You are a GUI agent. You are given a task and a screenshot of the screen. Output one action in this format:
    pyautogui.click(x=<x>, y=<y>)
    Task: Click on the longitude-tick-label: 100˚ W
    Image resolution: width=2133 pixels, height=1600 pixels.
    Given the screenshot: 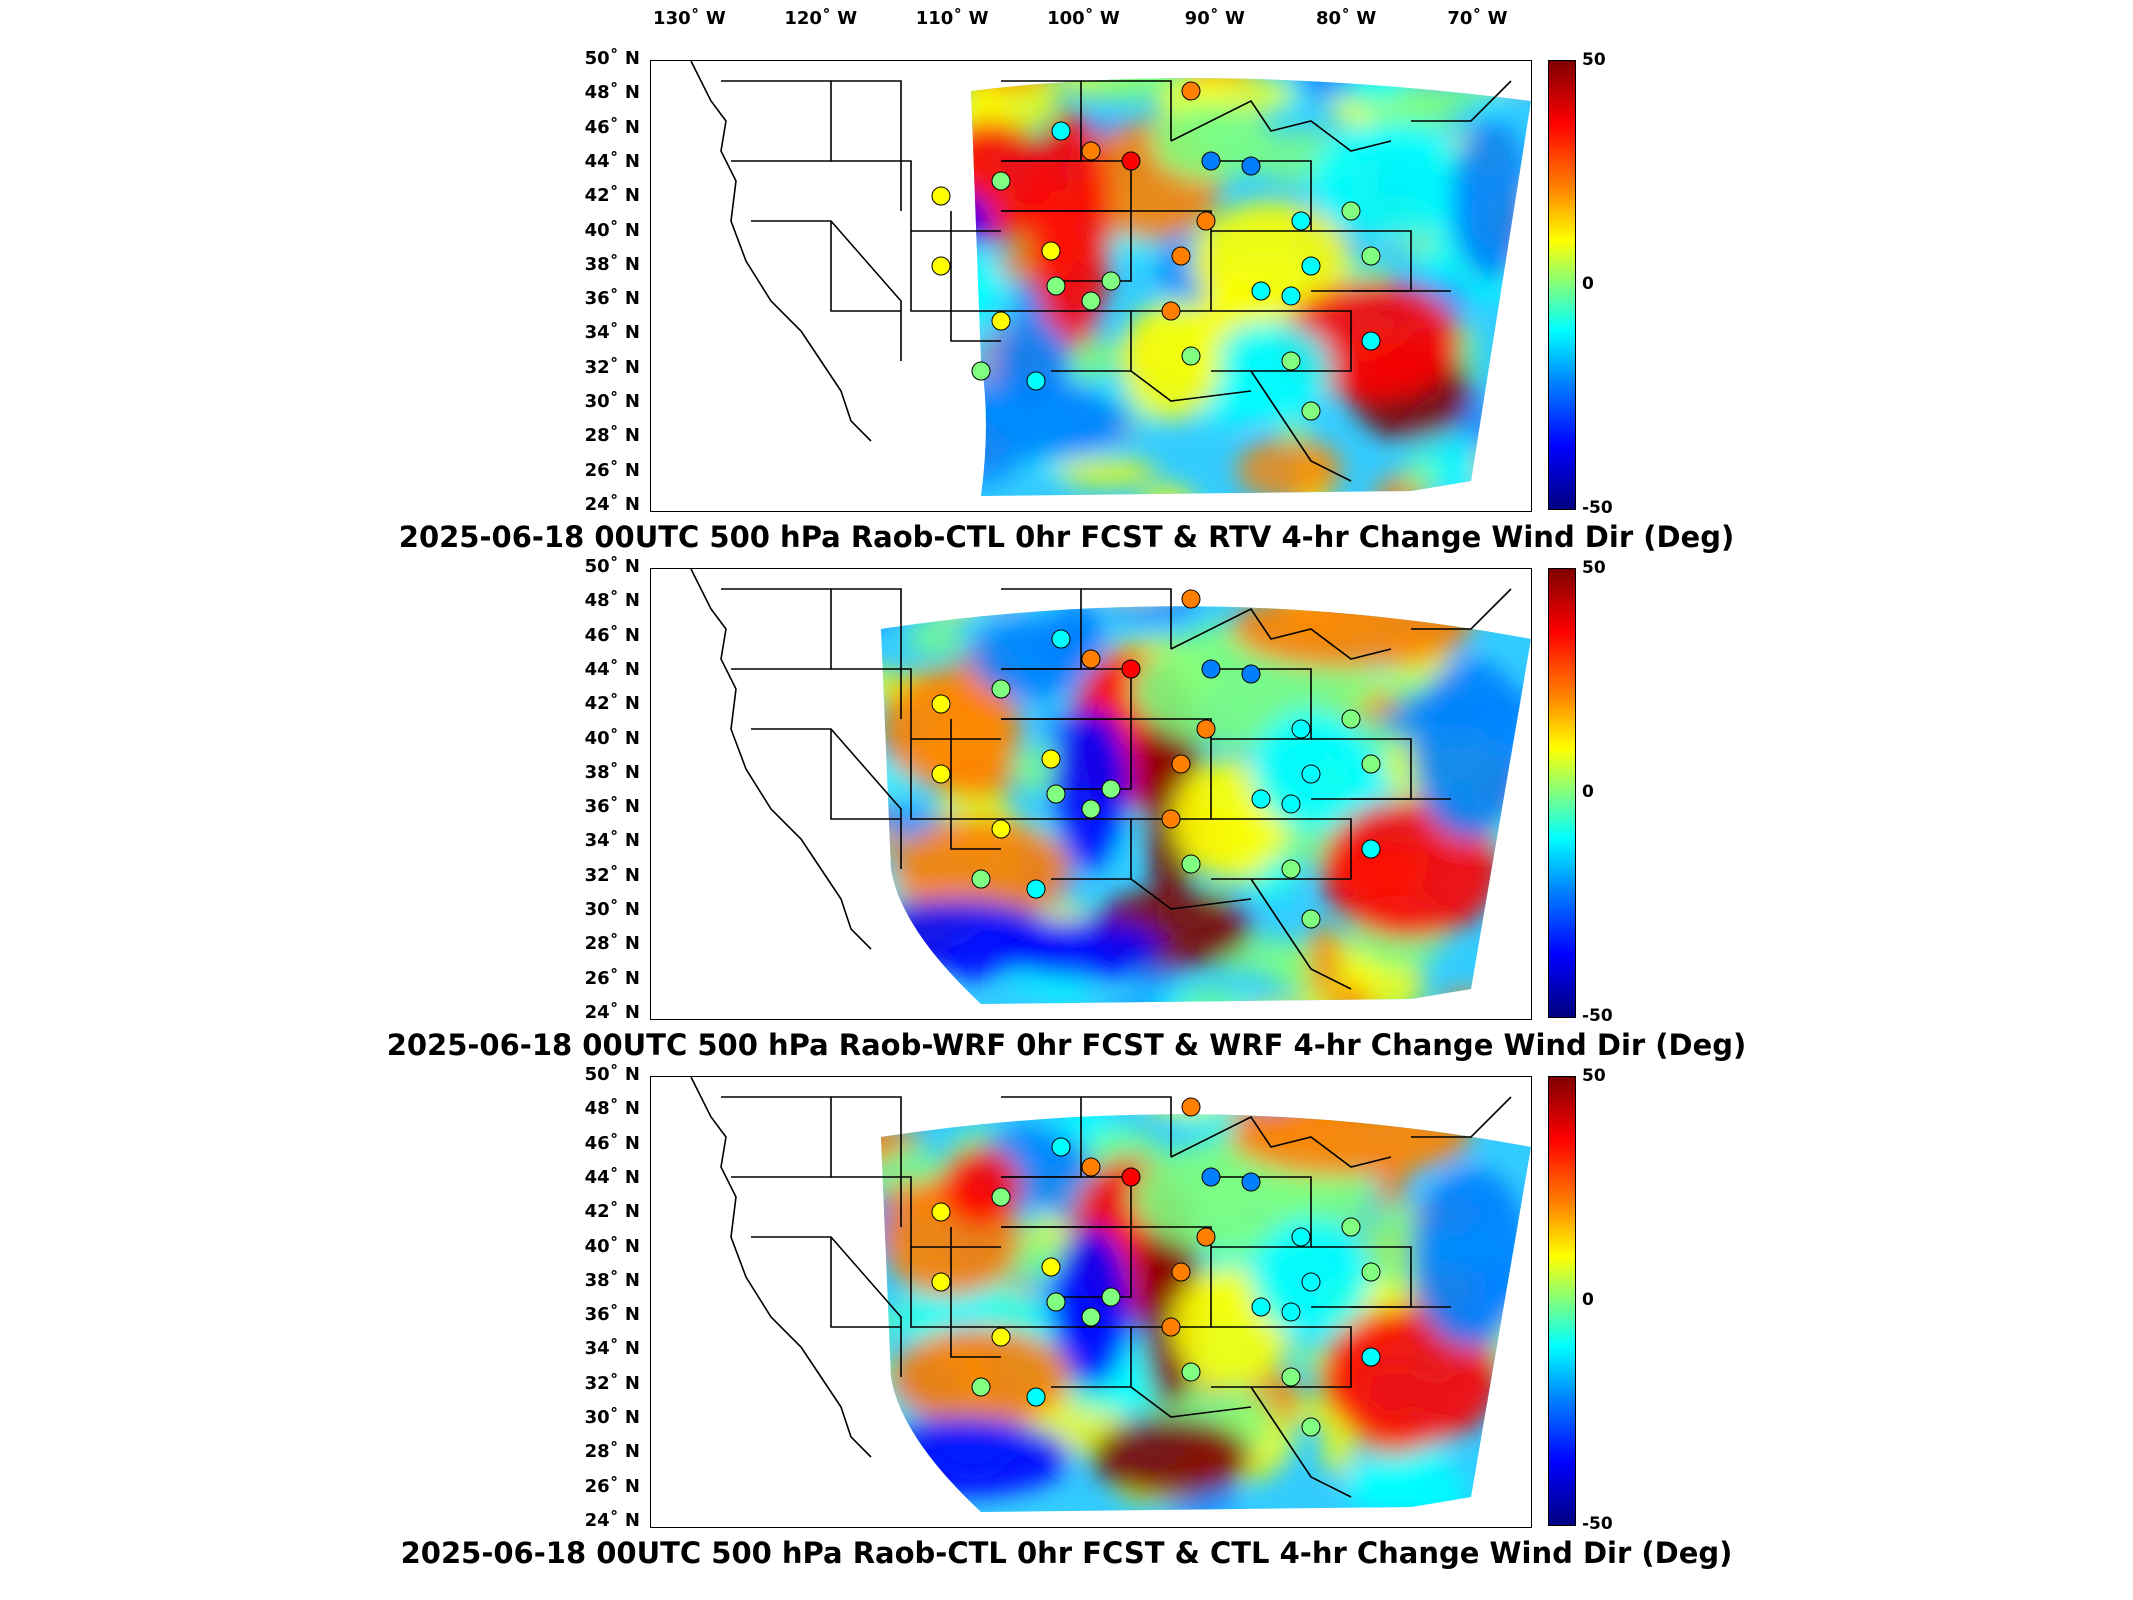 What is the action you would take?
    pyautogui.click(x=1083, y=18)
    